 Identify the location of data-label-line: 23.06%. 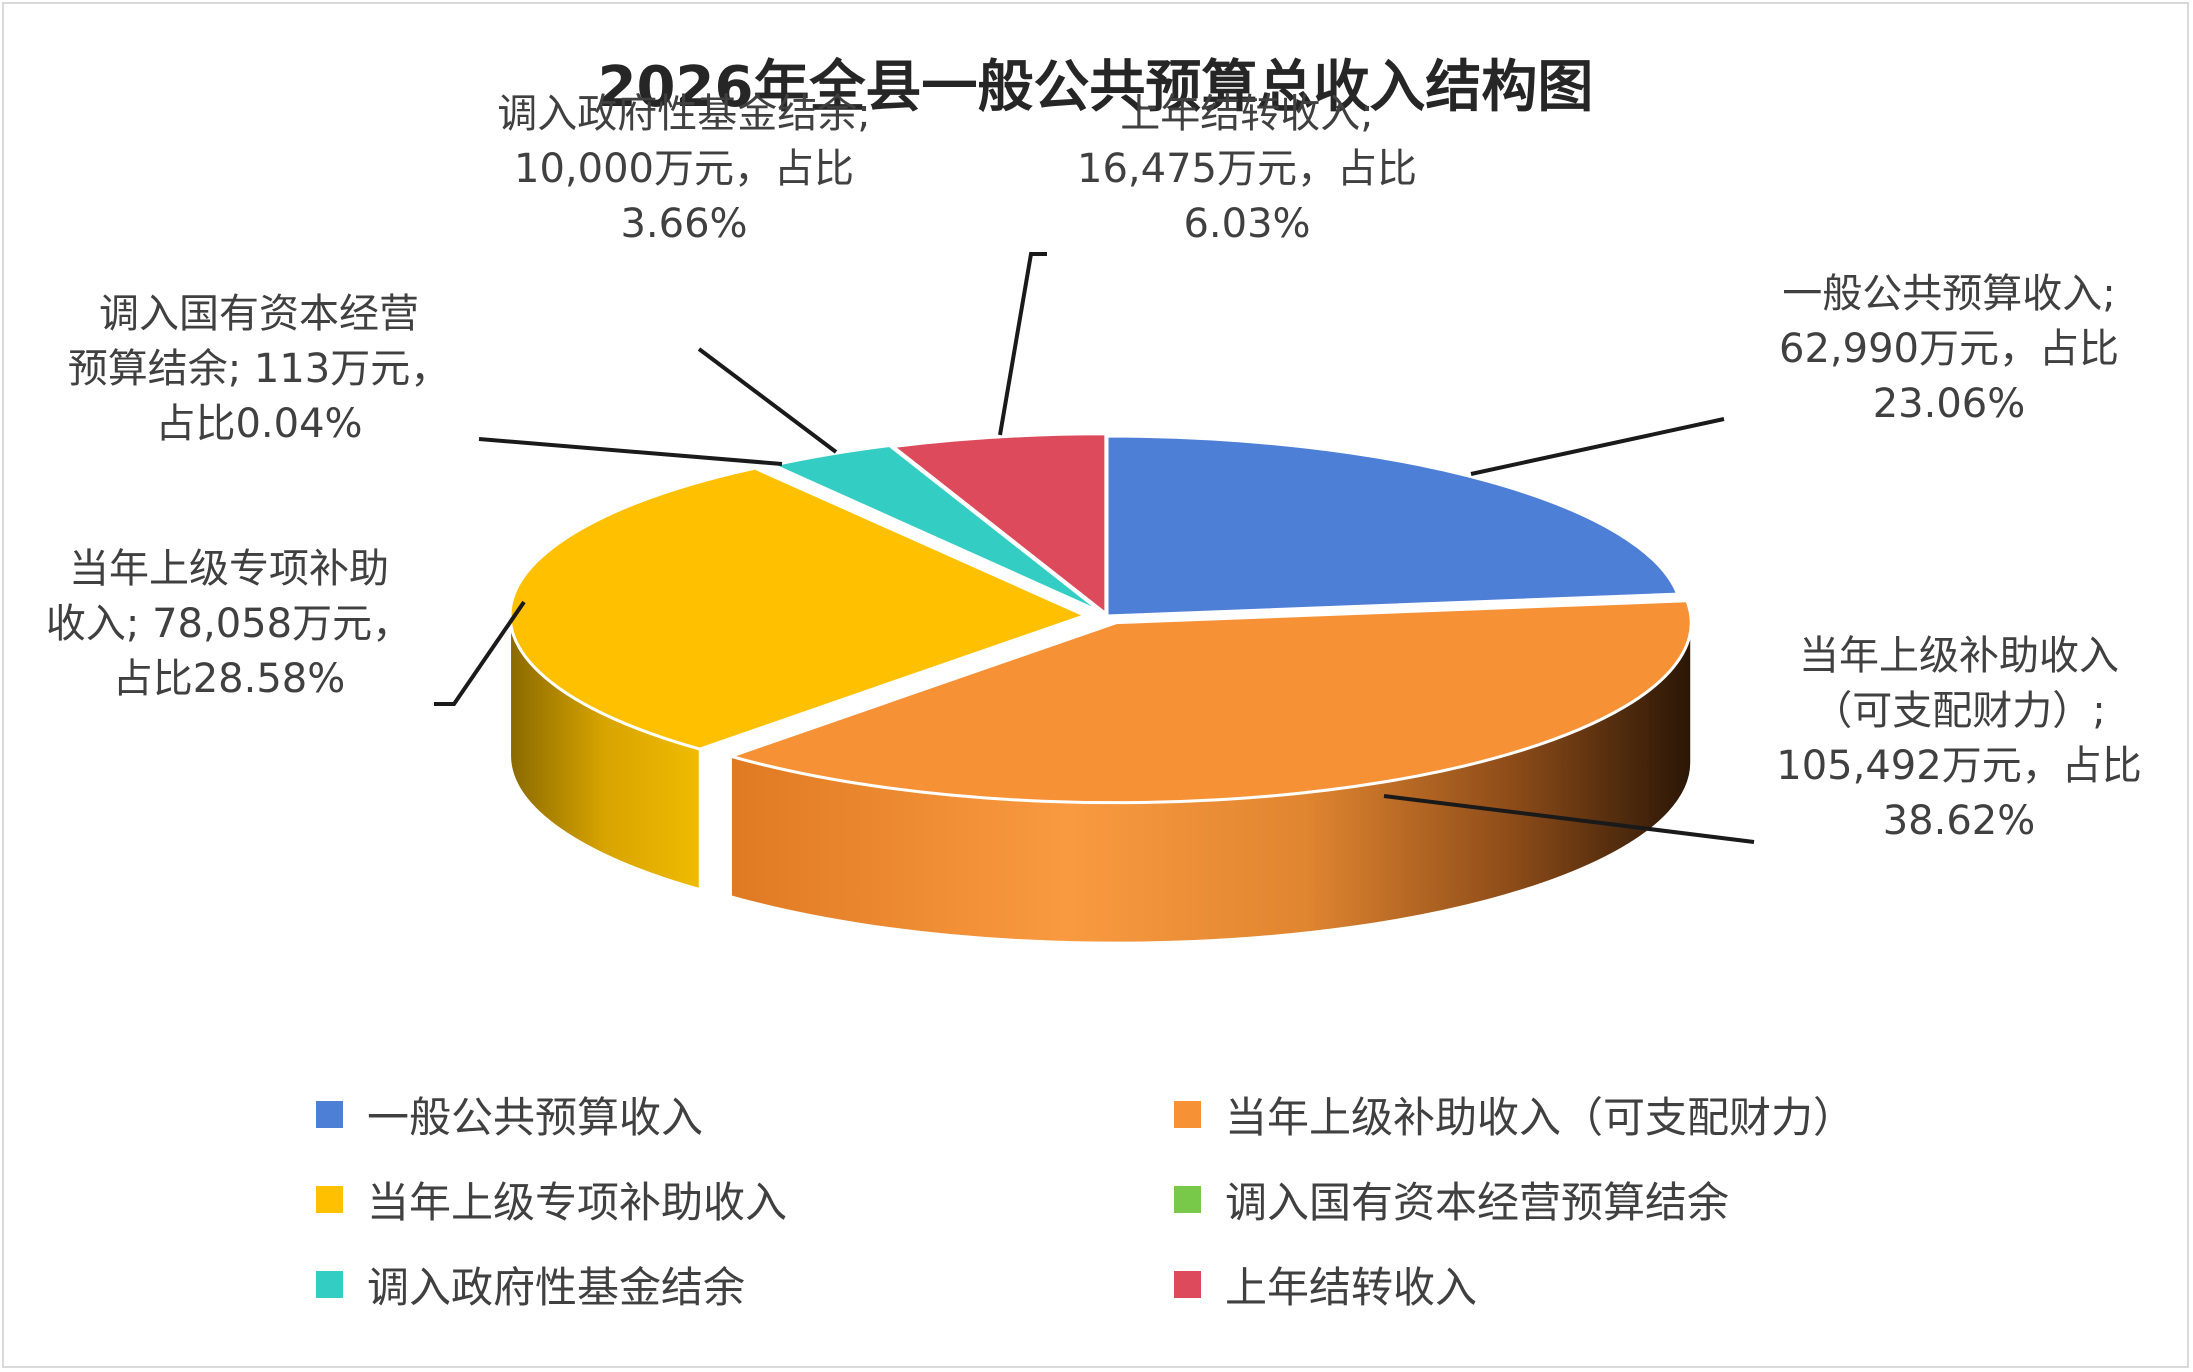
(1949, 403).